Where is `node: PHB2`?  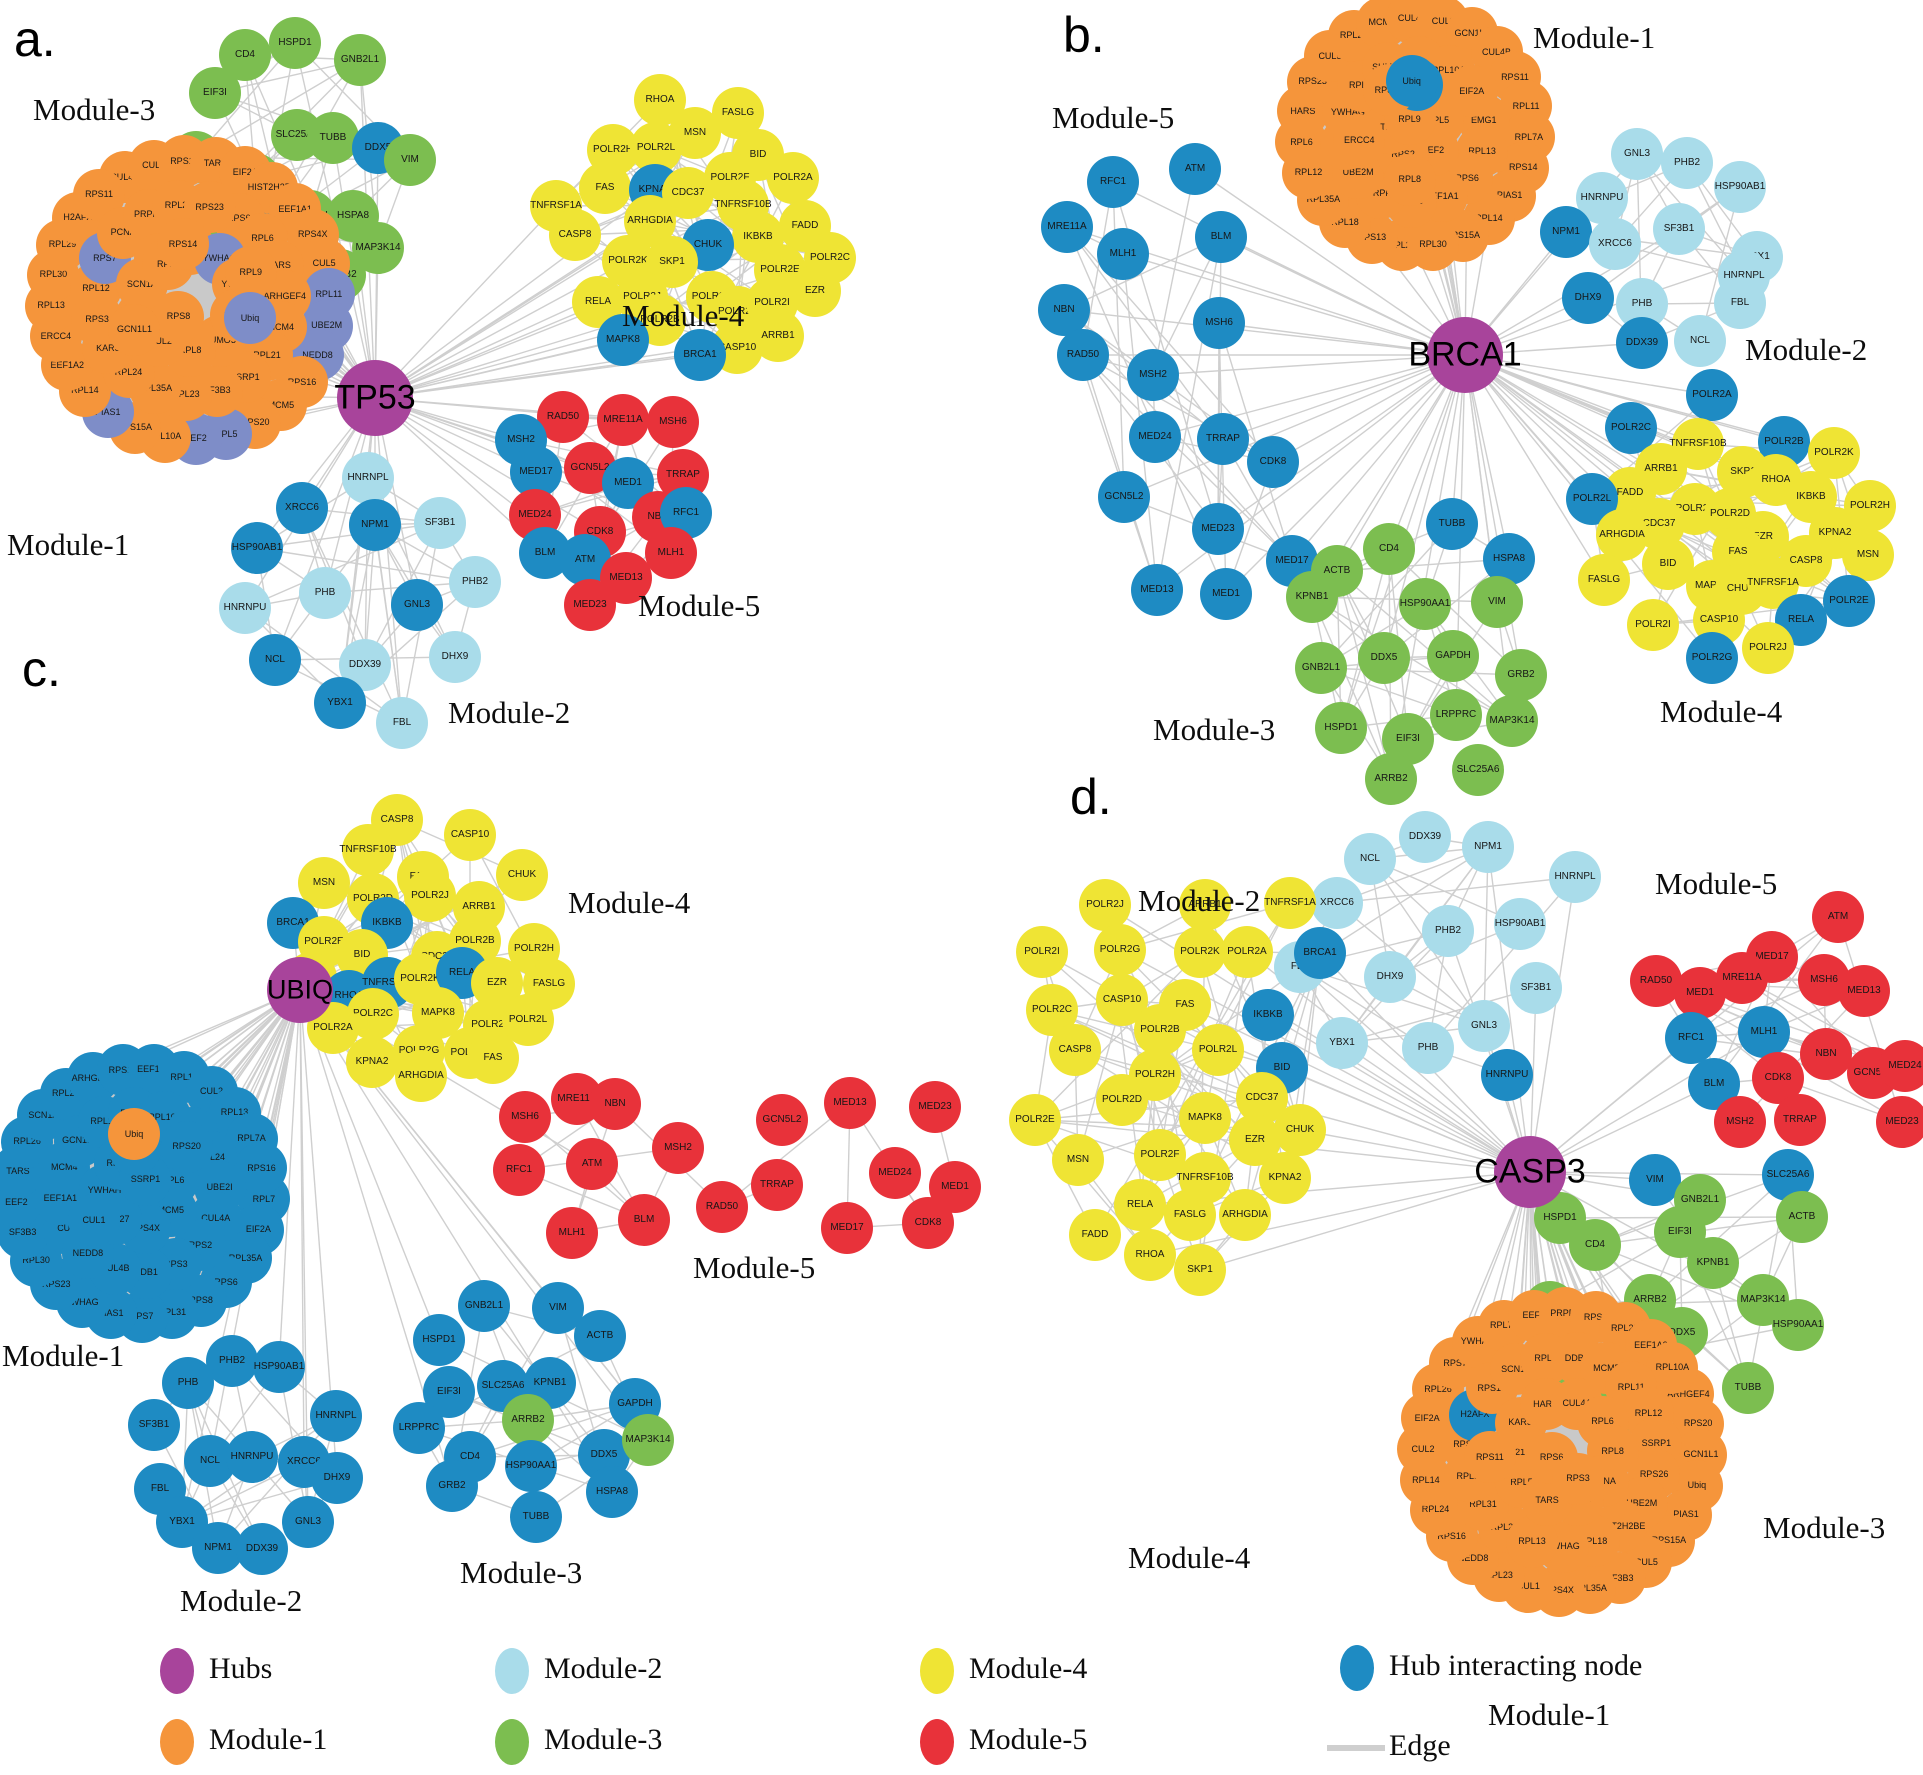 node: PHB2 is located at coordinates (232, 1361).